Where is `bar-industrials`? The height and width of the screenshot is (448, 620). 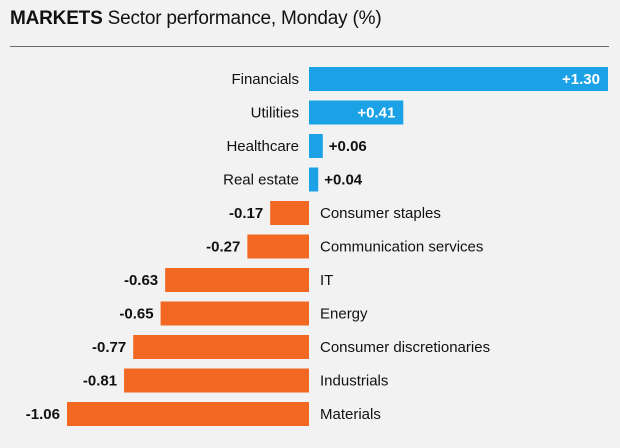
bar-industrials is located at coordinates (216, 380).